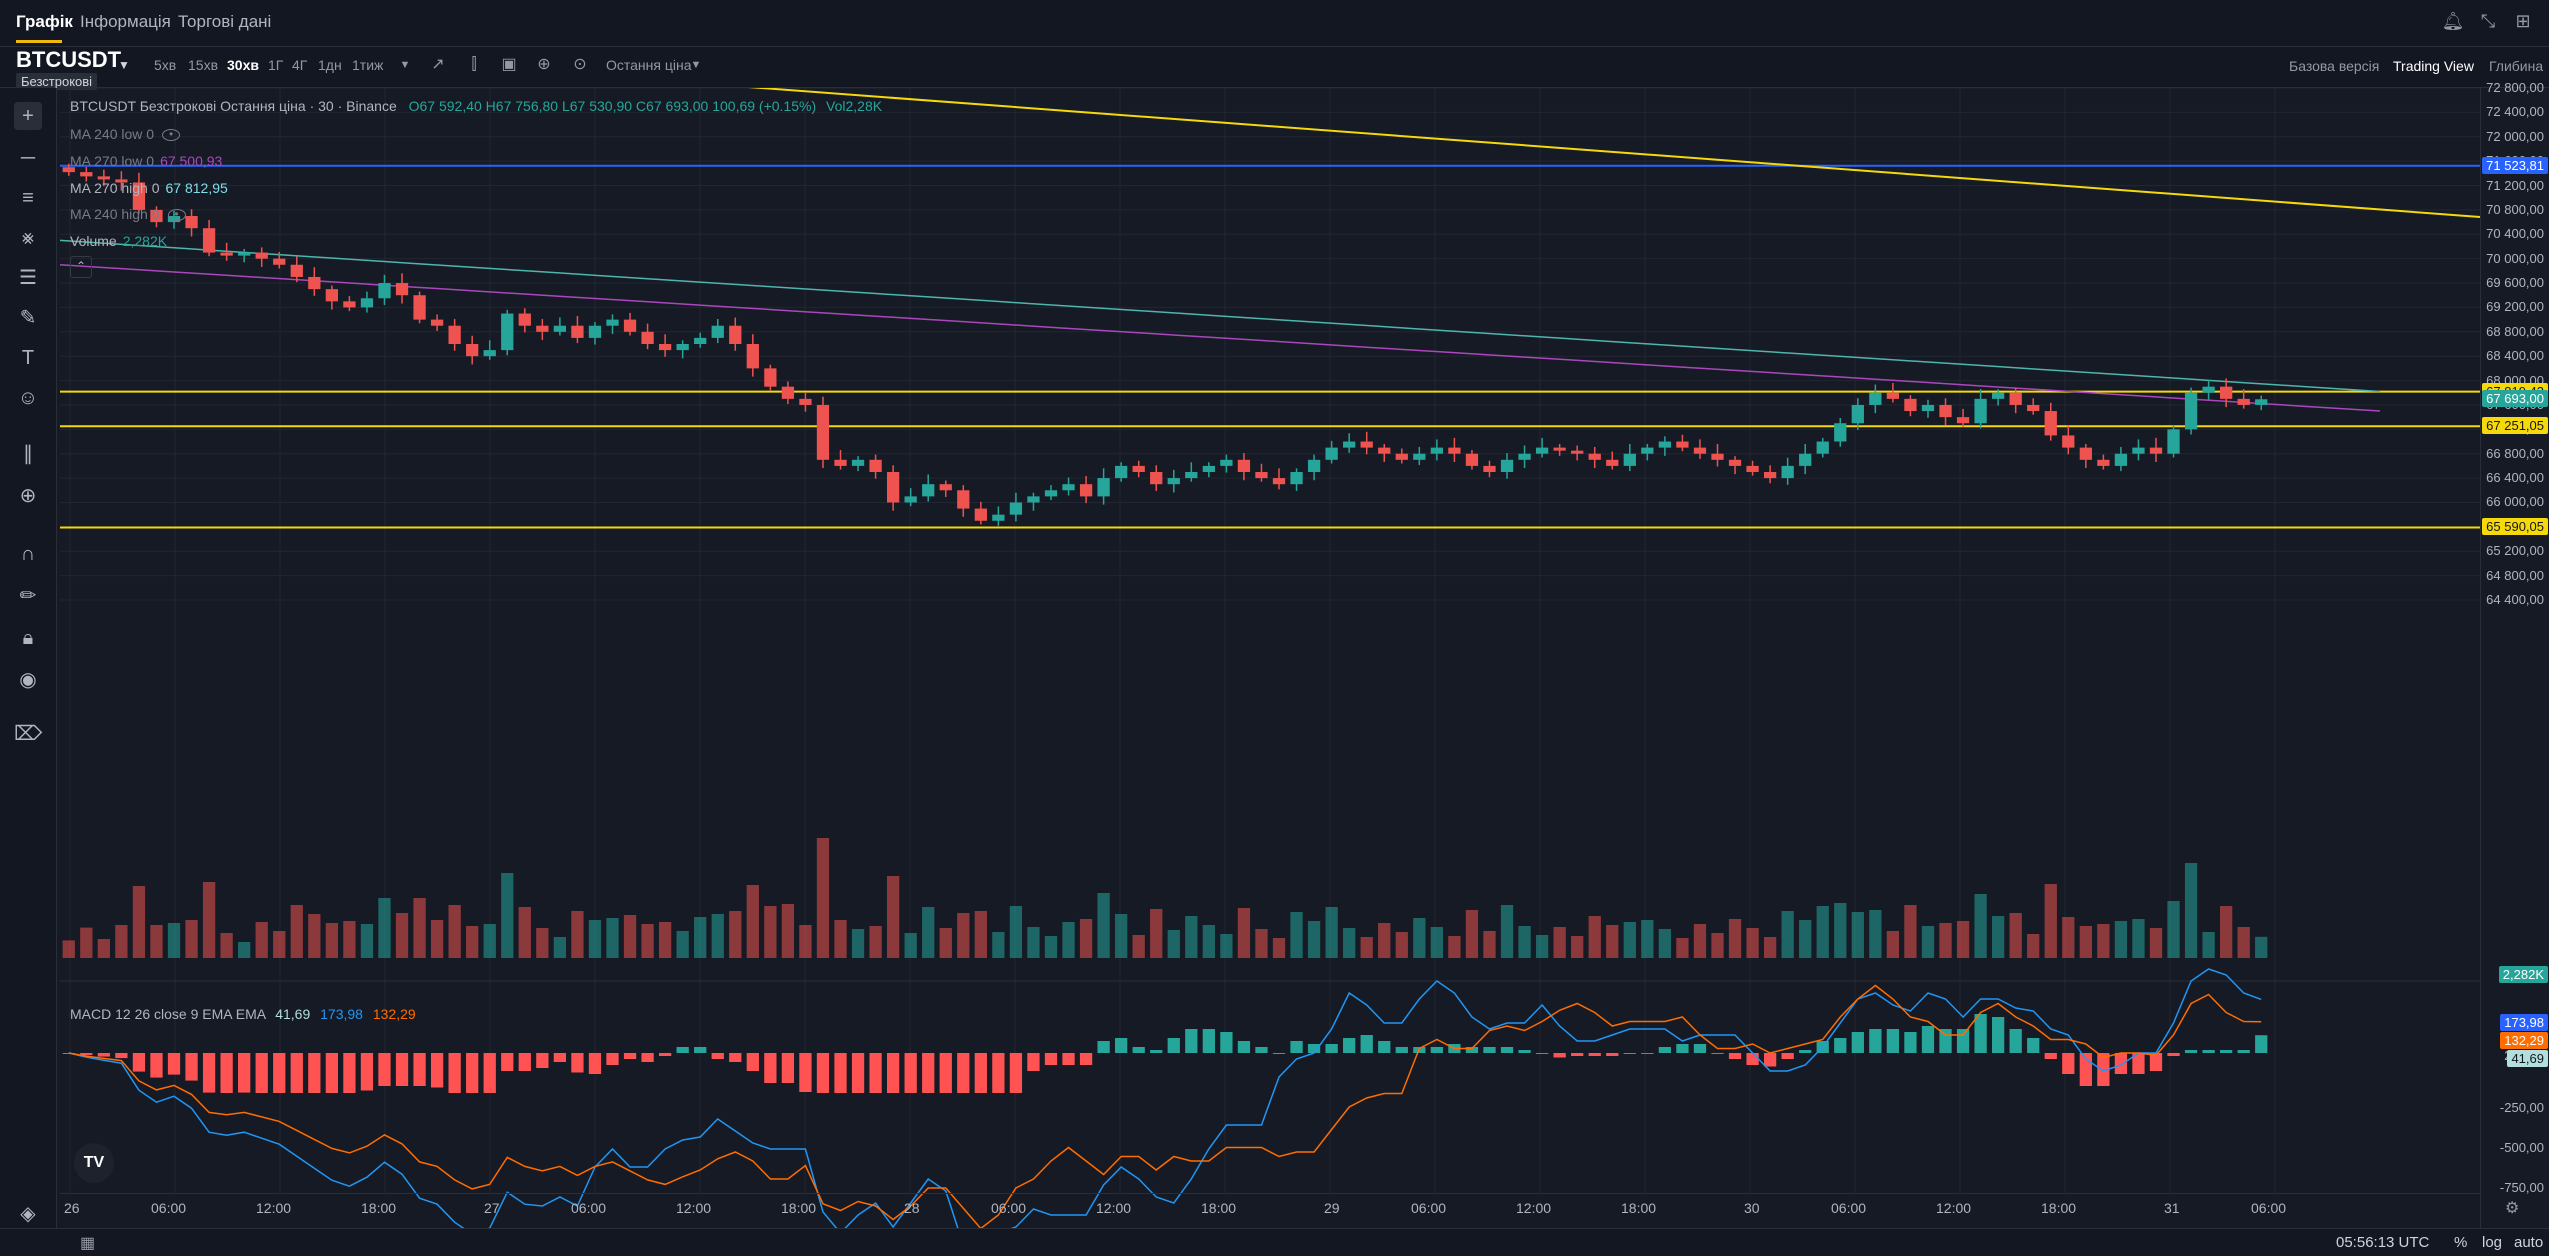 The width and height of the screenshot is (2549, 1256). What do you see at coordinates (28, 596) in the screenshot?
I see `lock-drawing-icon: ✏` at bounding box center [28, 596].